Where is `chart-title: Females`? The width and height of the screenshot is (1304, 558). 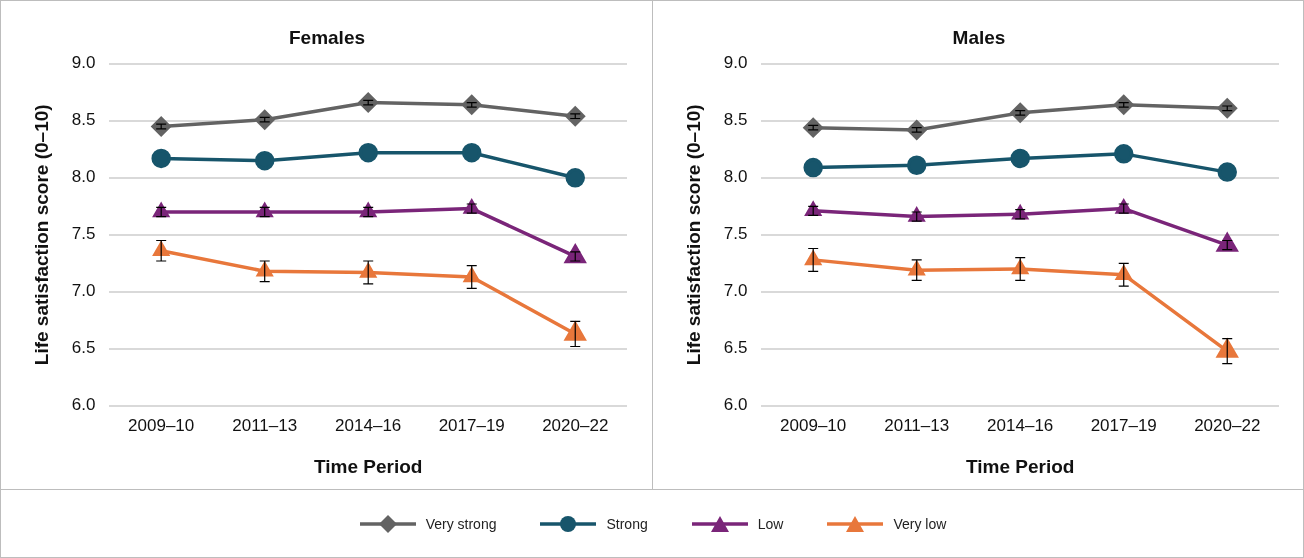 chart-title: Females is located at coordinates (327, 37).